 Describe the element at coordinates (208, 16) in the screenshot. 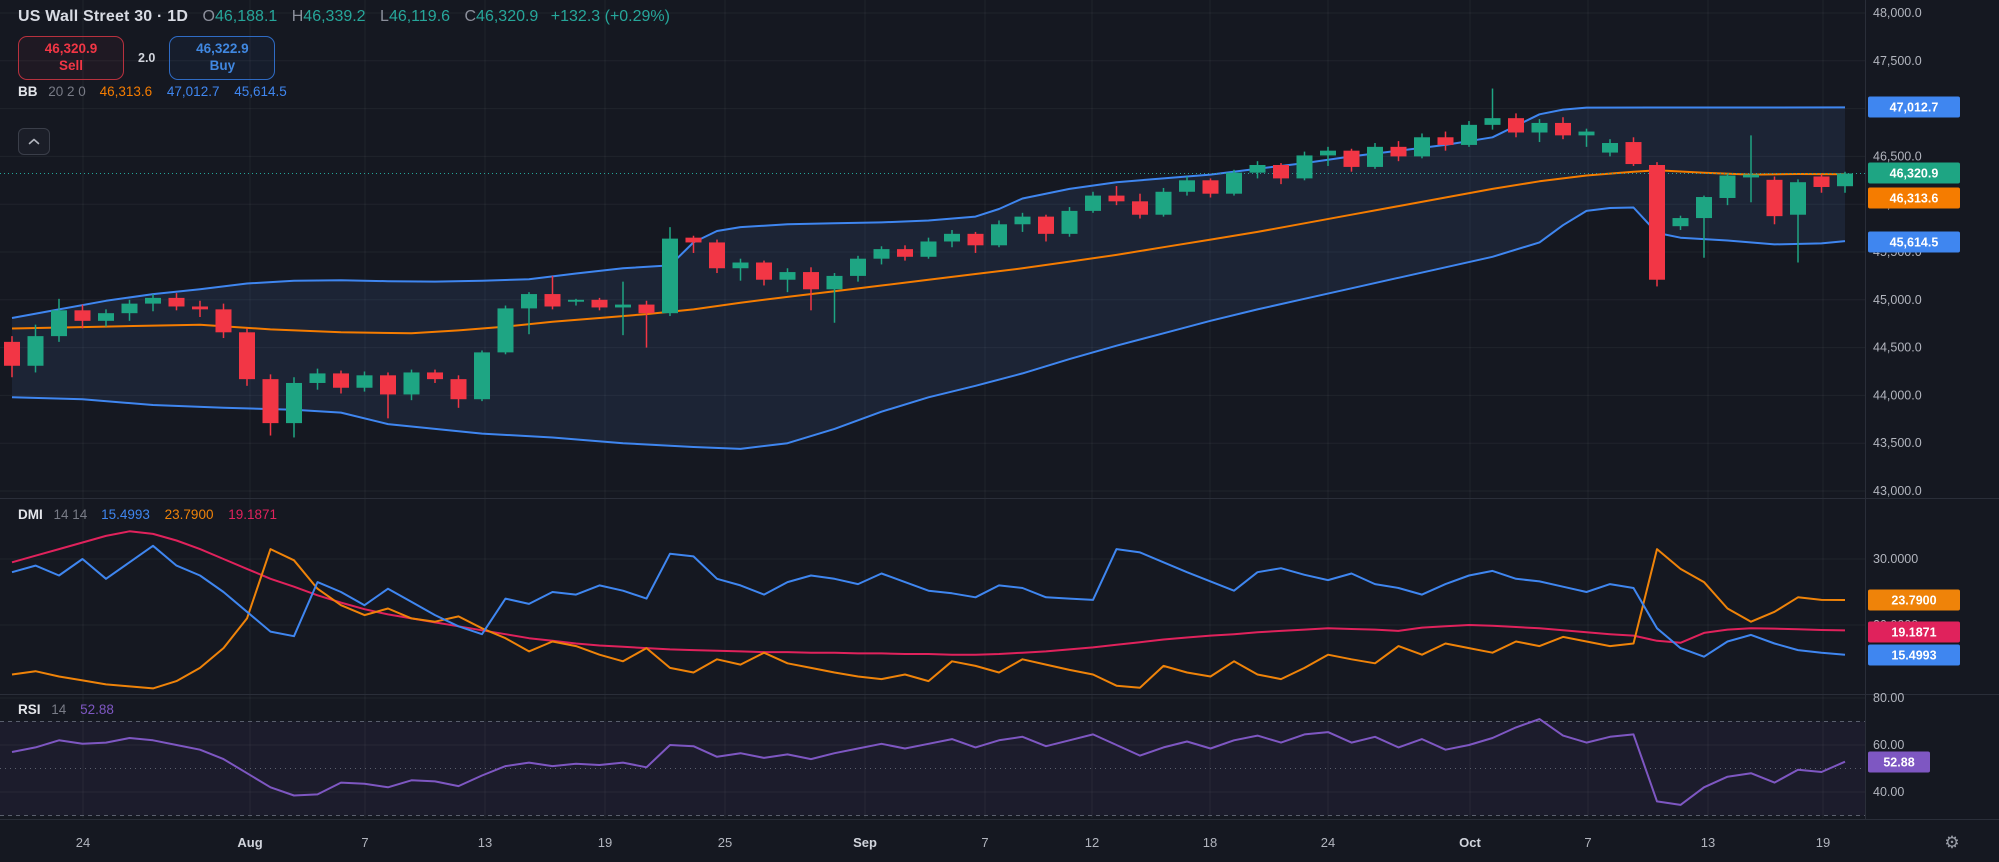

I see `open-label: O` at that location.